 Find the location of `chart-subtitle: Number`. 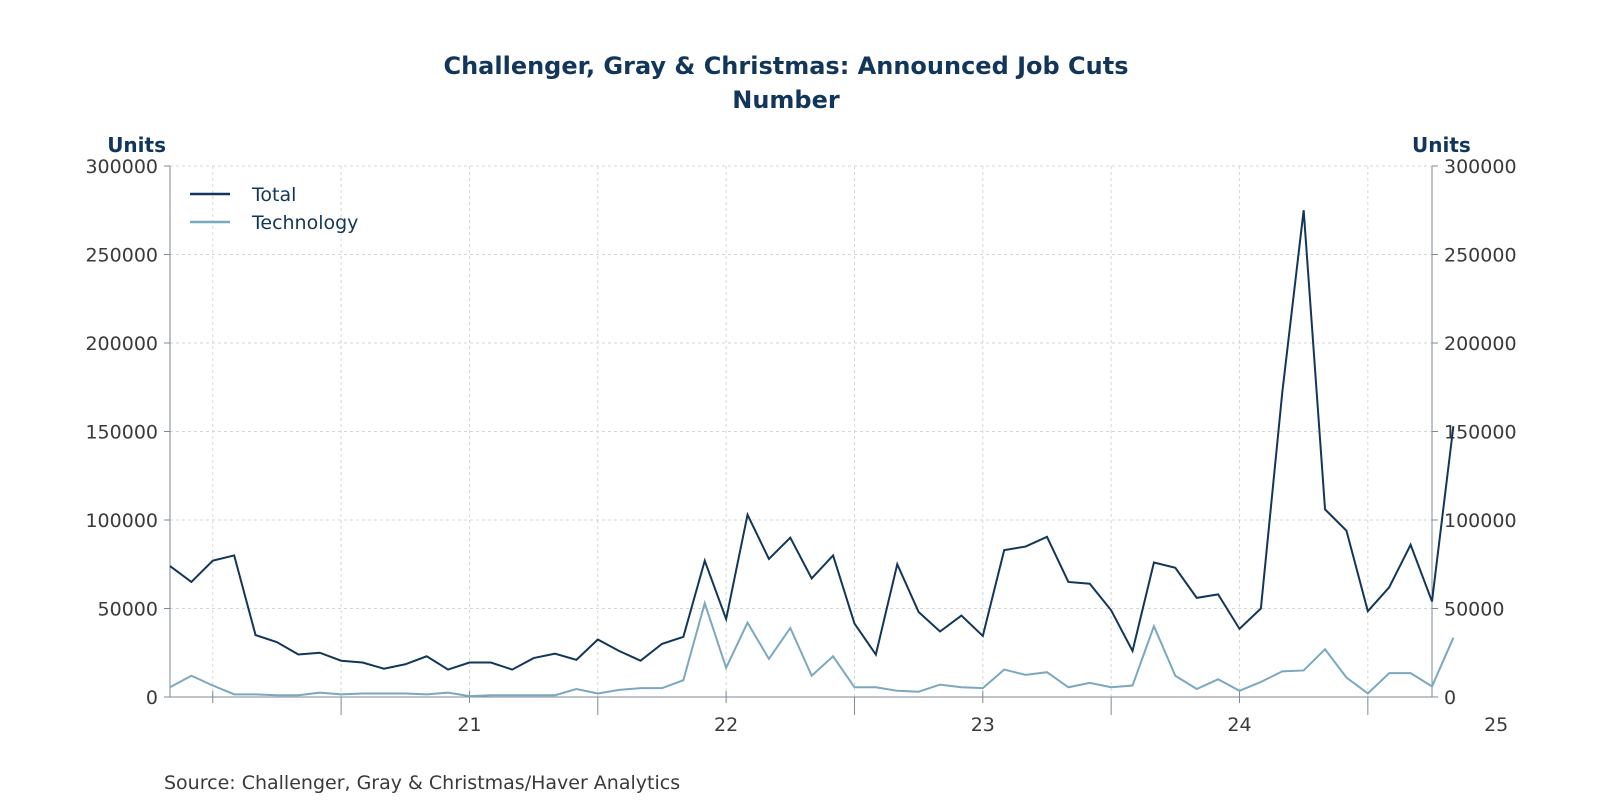

chart-subtitle: Number is located at coordinates (786, 100).